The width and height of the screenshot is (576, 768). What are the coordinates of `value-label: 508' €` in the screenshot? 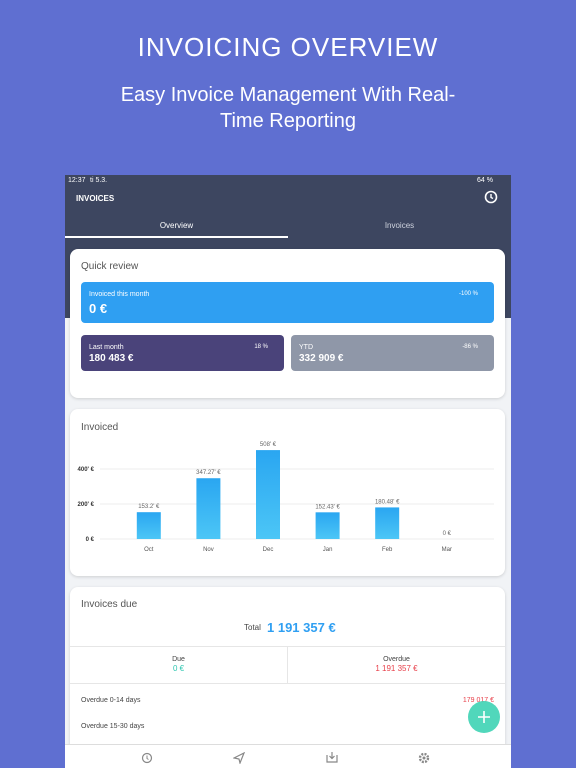 It's located at (268, 445).